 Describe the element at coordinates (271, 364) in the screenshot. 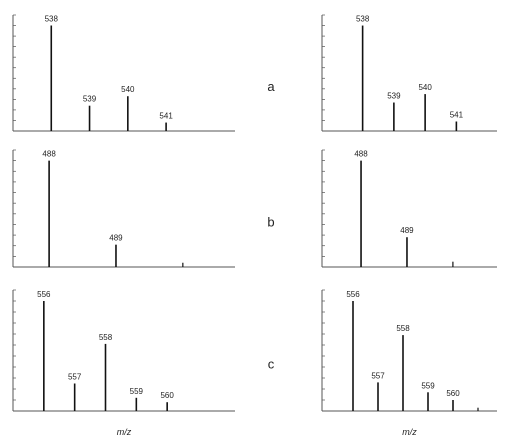

I see `panel-letter: c` at that location.